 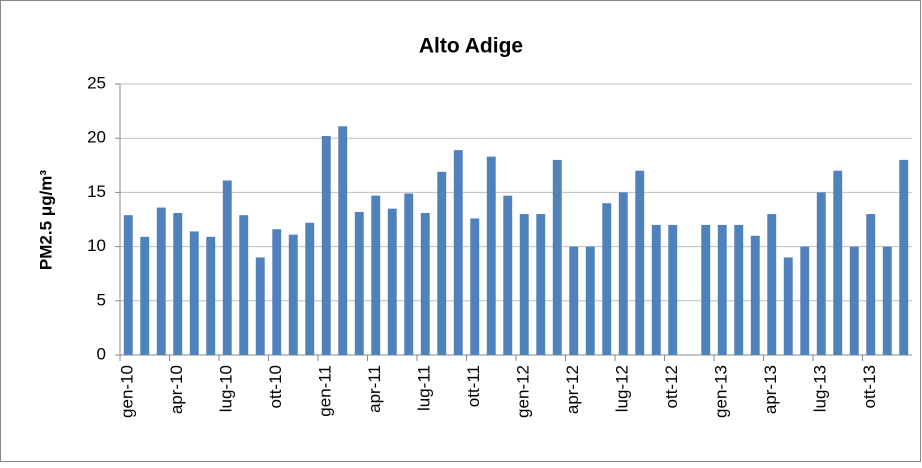 I want to click on y-tick-label: 0, so click(x=101, y=353).